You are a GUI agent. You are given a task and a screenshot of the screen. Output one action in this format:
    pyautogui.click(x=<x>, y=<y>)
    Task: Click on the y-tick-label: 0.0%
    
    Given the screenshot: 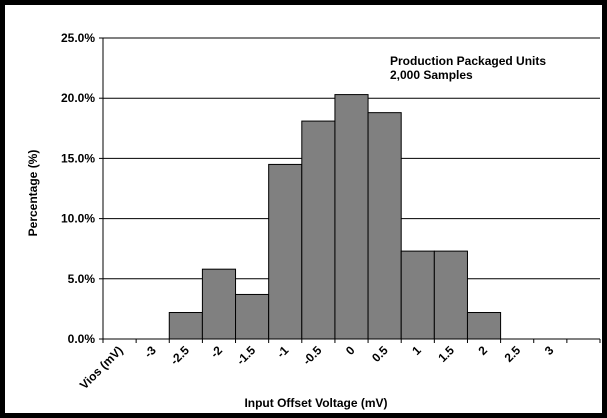 What is the action you would take?
    pyautogui.click(x=82, y=339)
    